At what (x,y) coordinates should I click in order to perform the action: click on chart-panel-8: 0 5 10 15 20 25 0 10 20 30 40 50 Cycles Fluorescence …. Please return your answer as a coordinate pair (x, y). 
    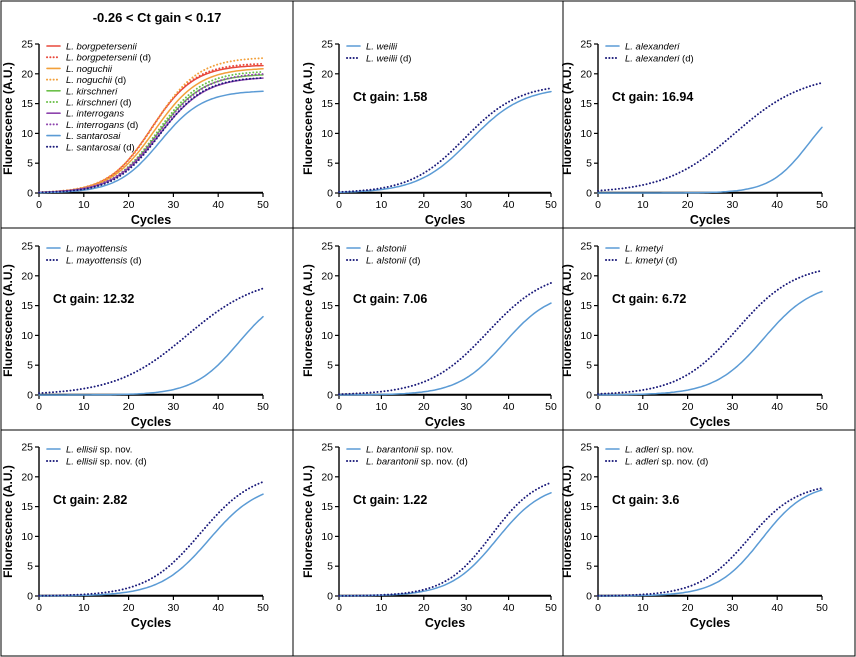
    Looking at the image, I should click on (429, 536).